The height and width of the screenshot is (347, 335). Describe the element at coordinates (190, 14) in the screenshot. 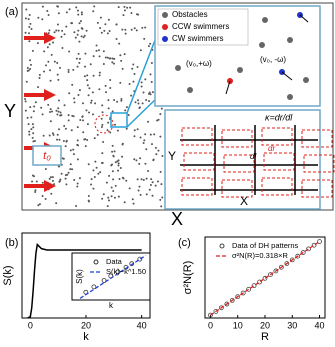

I see `legend-text: Obstacles` at that location.